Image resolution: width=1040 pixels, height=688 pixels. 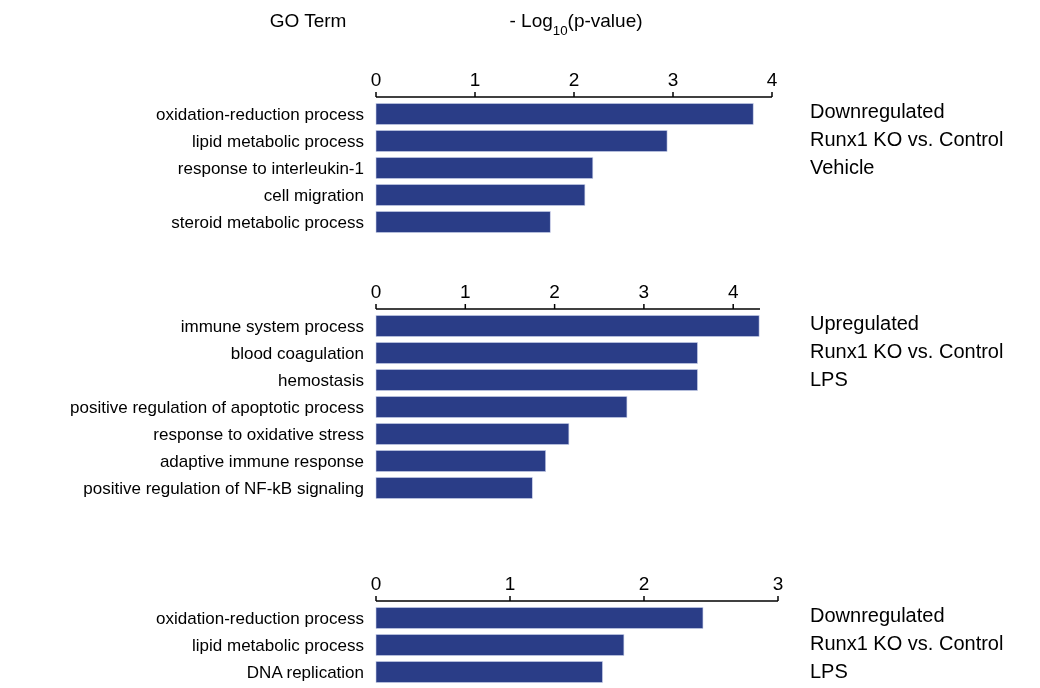 What do you see at coordinates (261, 461) in the screenshot?
I see `y-tick-label: adaptive immune response` at bounding box center [261, 461].